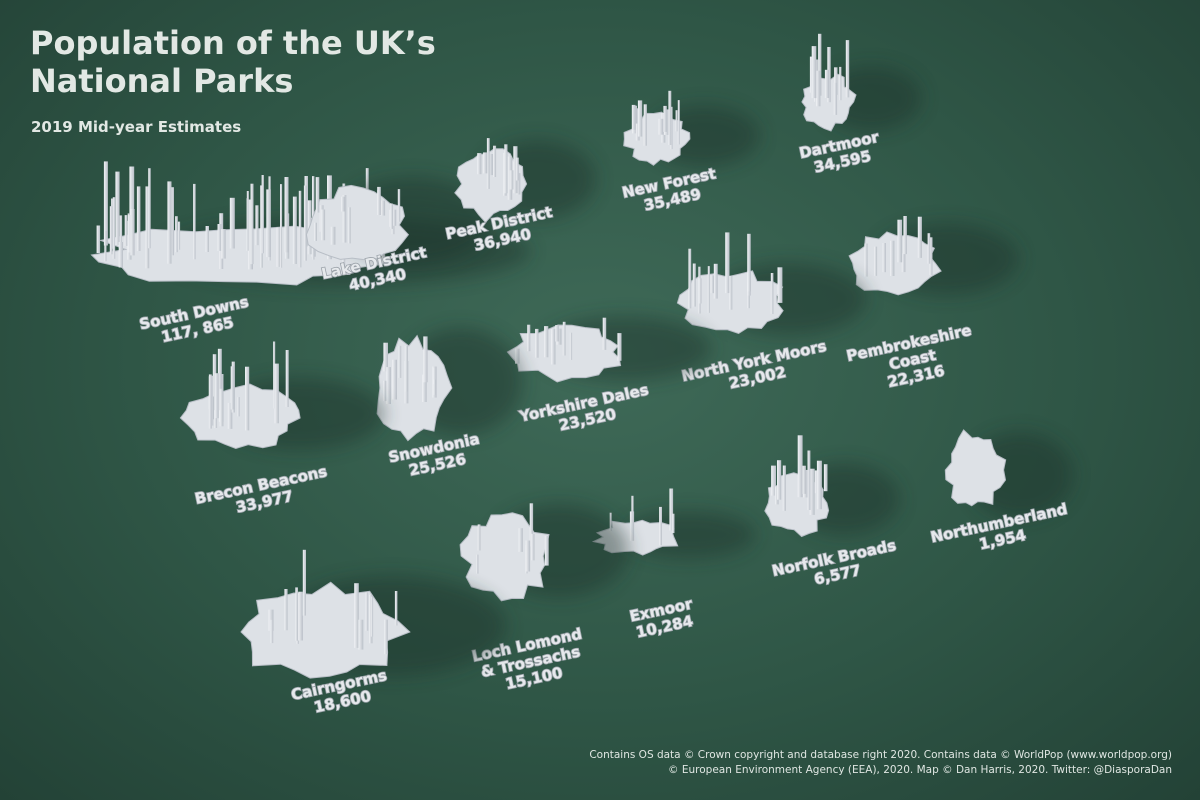 This screenshot has width=1200, height=800. What do you see at coordinates (841, 153) in the screenshot?
I see `park-label: Dartmoor34,595` at bounding box center [841, 153].